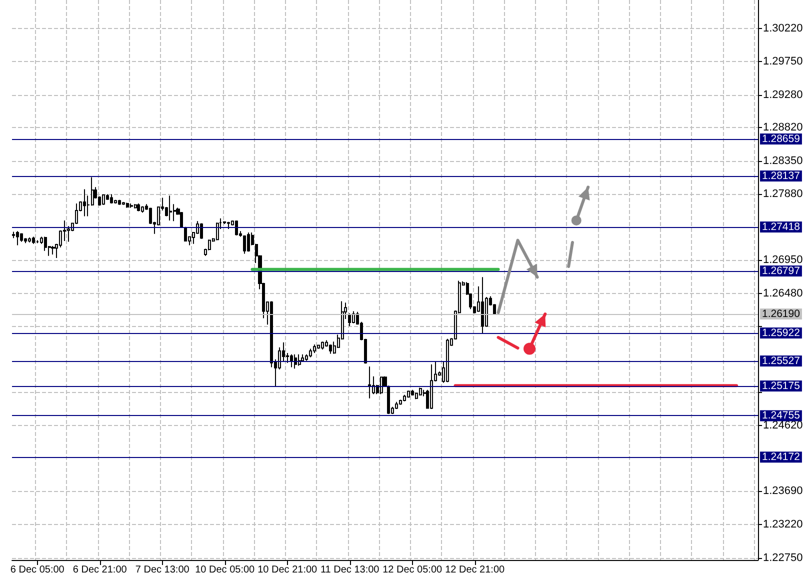  I want to click on ref-line-label: 1.25175, so click(781, 386).